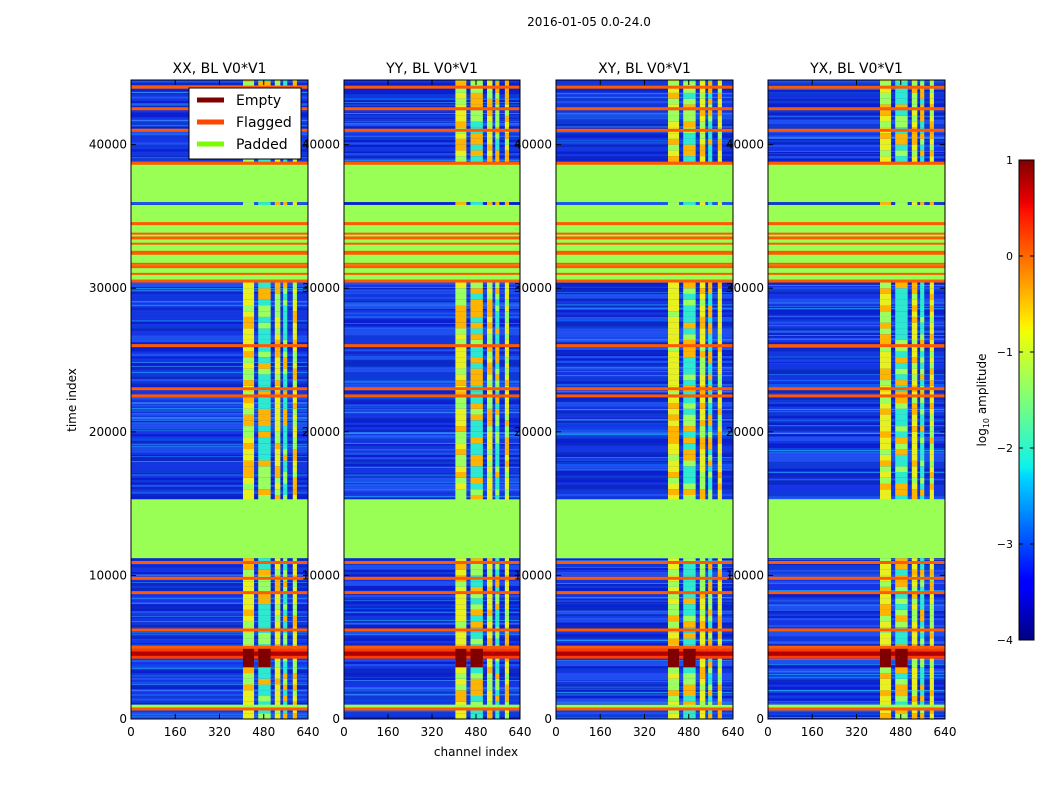 This screenshot has width=1050, height=800. Describe the element at coordinates (644, 252) in the screenshot. I see `flagged-row-xy` at that location.